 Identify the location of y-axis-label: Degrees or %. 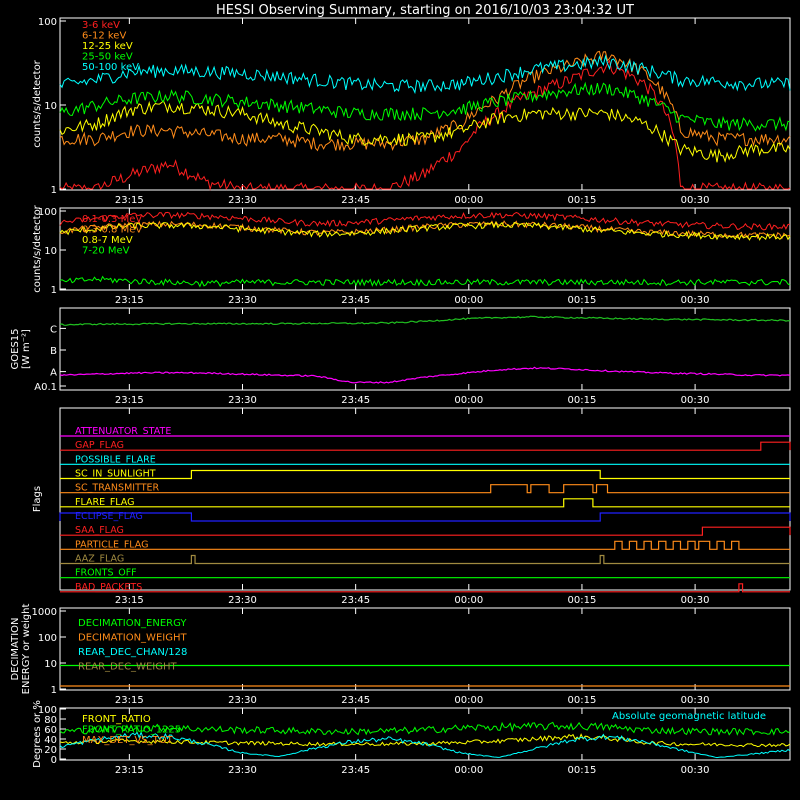
(37, 734).